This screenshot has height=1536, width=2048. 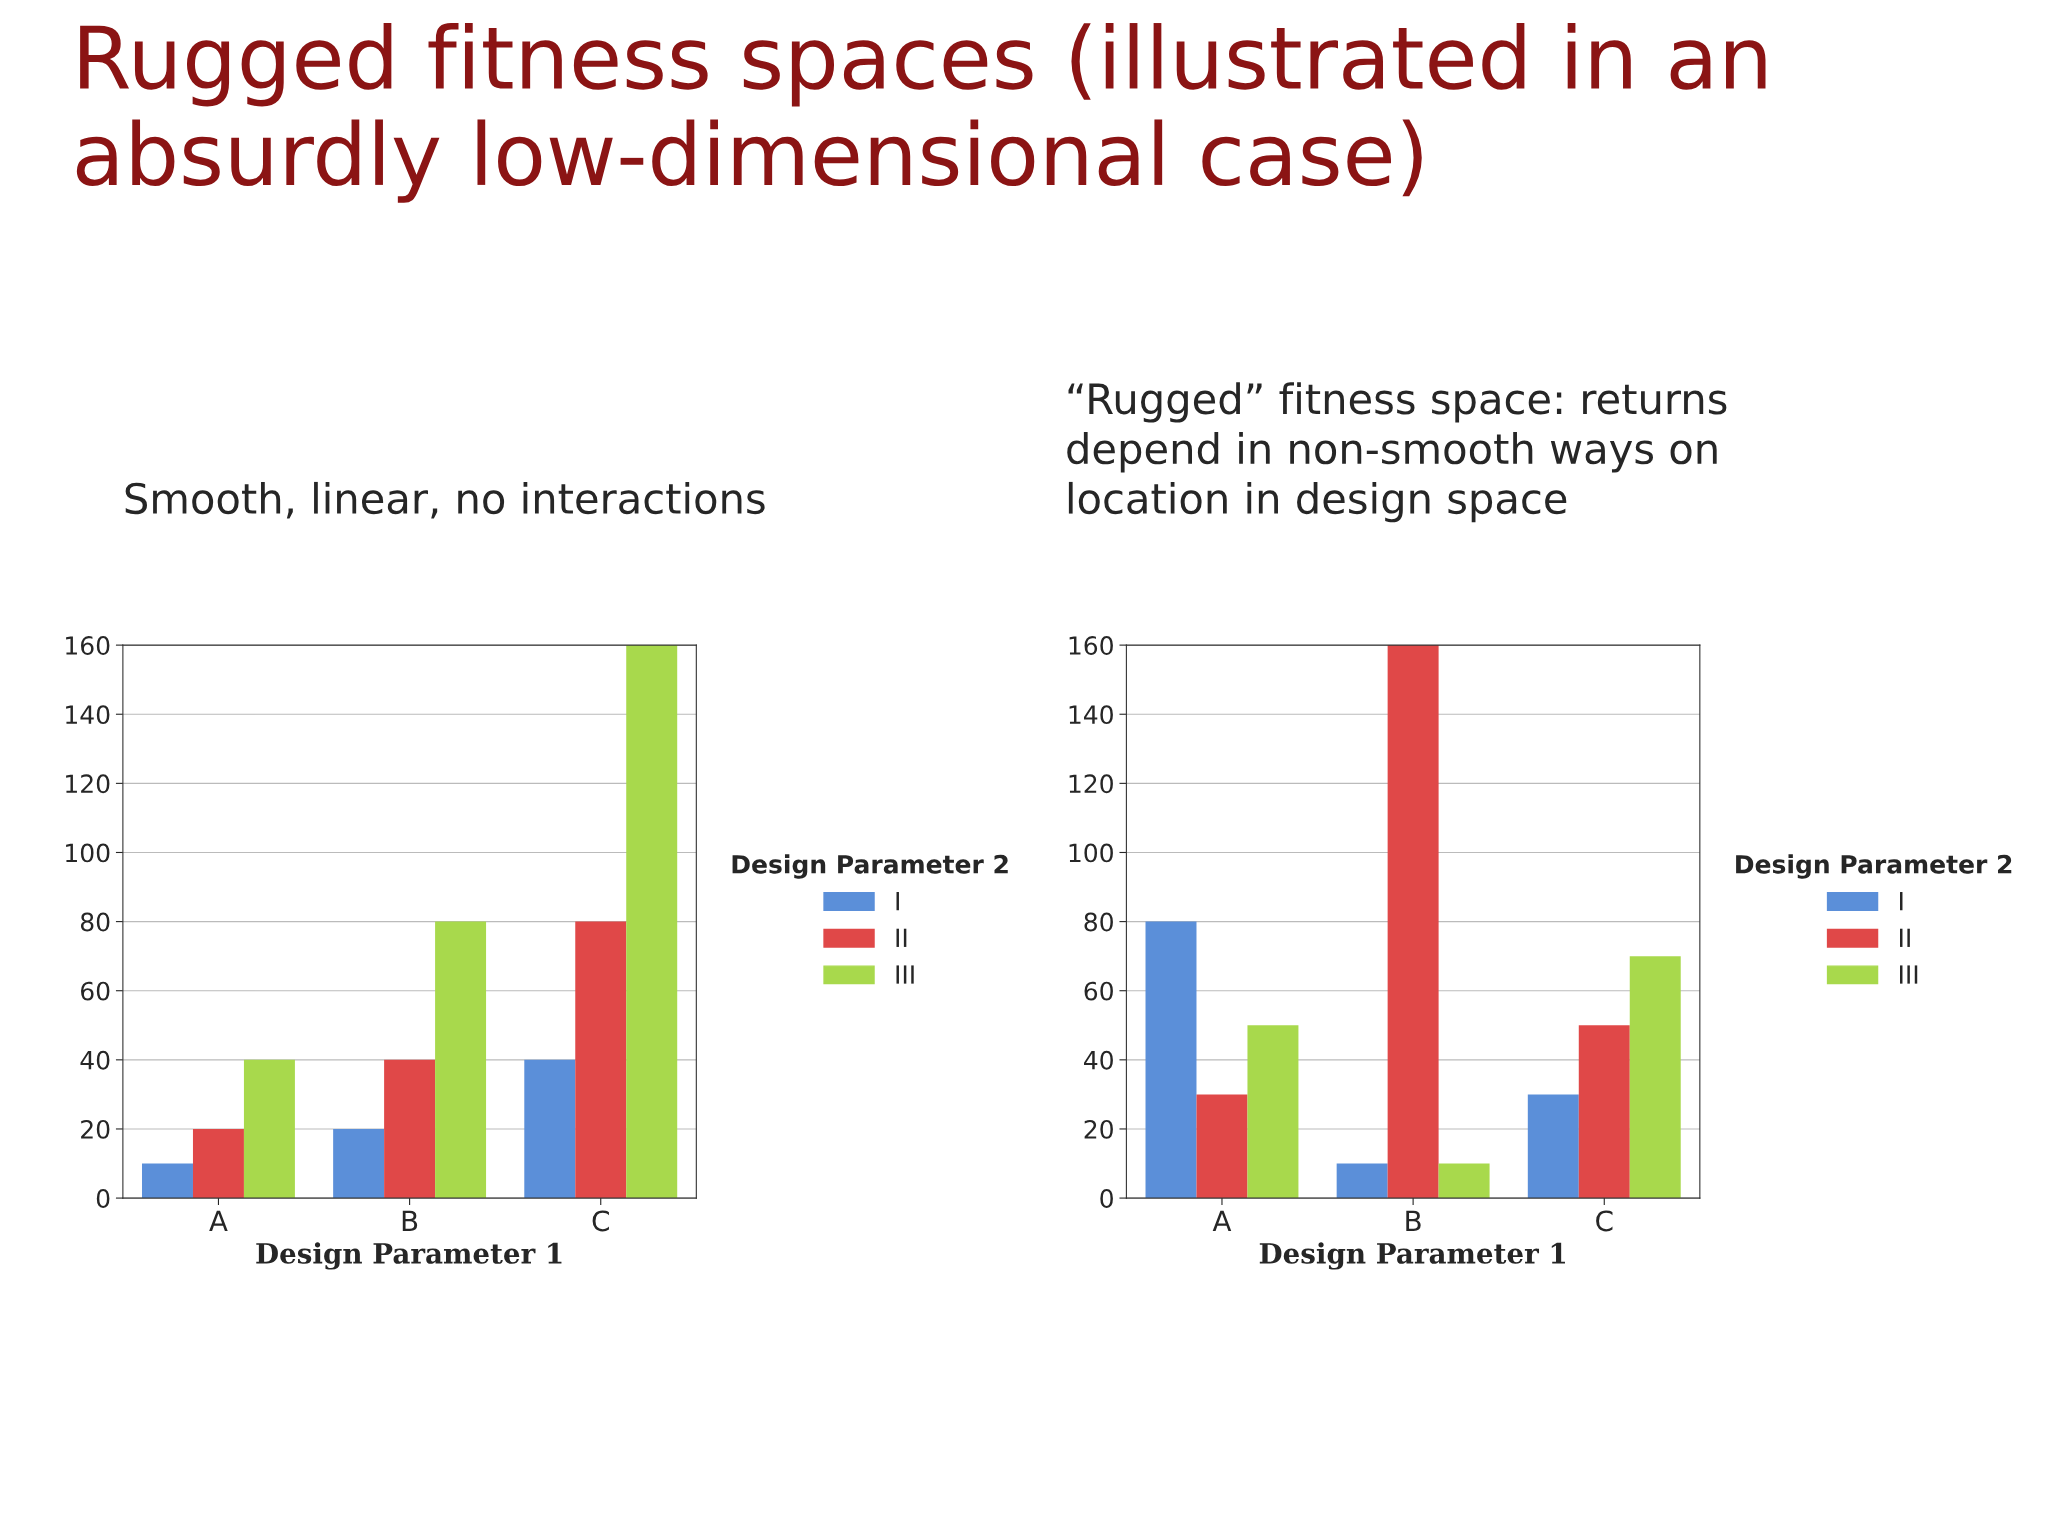 What do you see at coordinates (921, 113) in the screenshot?
I see `text: Rugged fitness spaces (illustrated in an absurdly low-dimensional case)` at bounding box center [921, 113].